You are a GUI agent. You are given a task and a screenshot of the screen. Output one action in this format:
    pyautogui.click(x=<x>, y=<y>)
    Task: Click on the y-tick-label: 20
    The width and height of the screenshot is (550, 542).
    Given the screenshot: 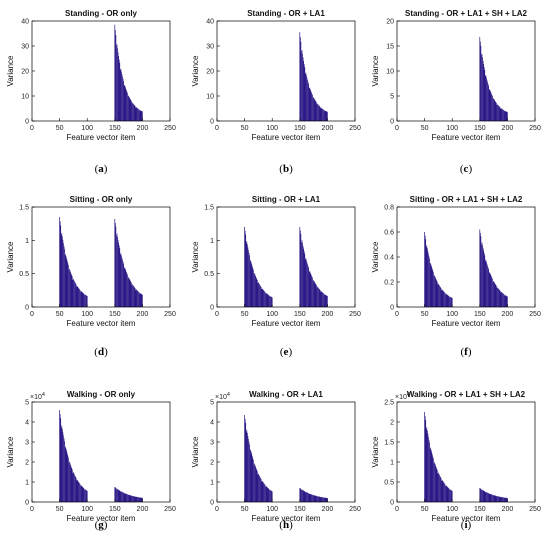 What is the action you would take?
    pyautogui.click(x=25, y=72)
    